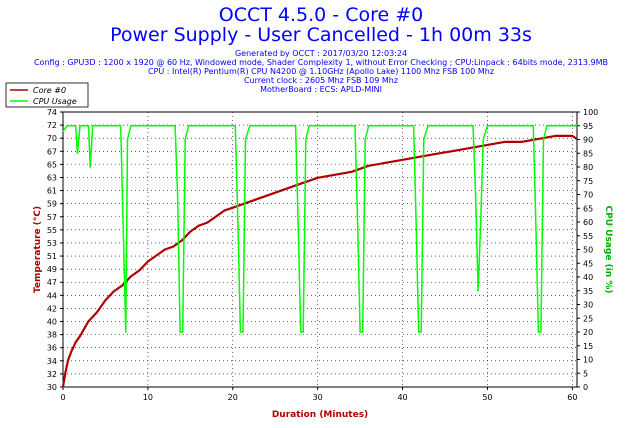 The width and height of the screenshot is (642, 428). I want to click on y2-tick-label: 60, so click(588, 222).